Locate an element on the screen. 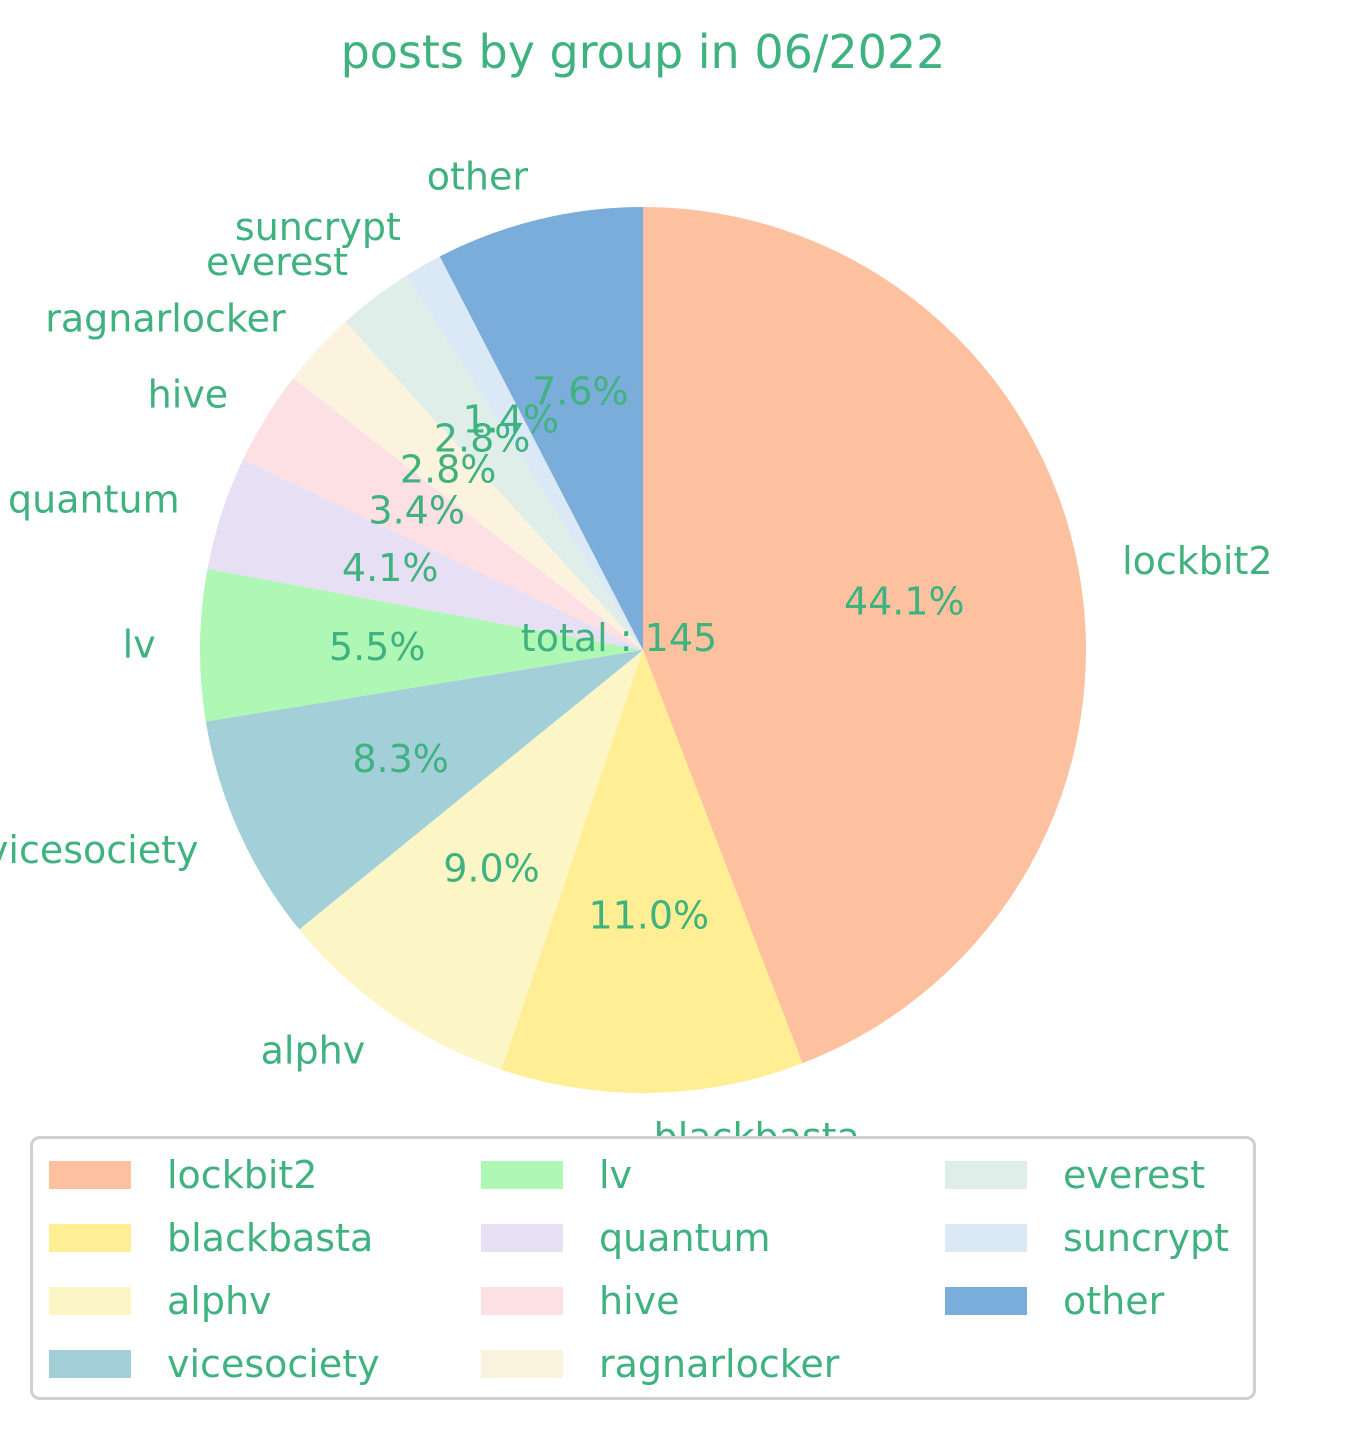 The height and width of the screenshot is (1432, 1345). slice-pct-vicesociety: 8.3% is located at coordinates (400, 759).